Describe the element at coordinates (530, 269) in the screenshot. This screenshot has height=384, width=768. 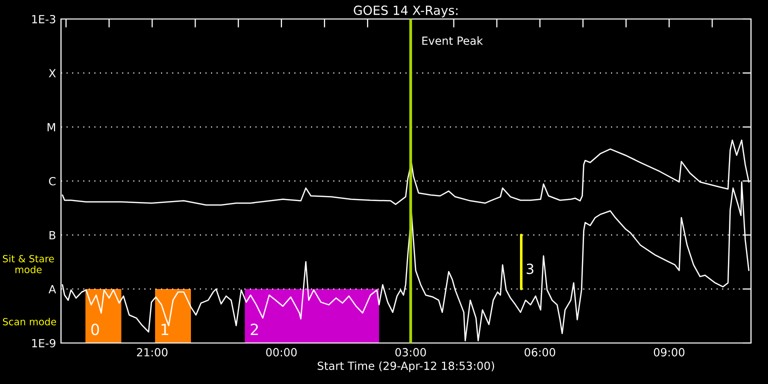
I see `ref-line-label: 3` at that location.